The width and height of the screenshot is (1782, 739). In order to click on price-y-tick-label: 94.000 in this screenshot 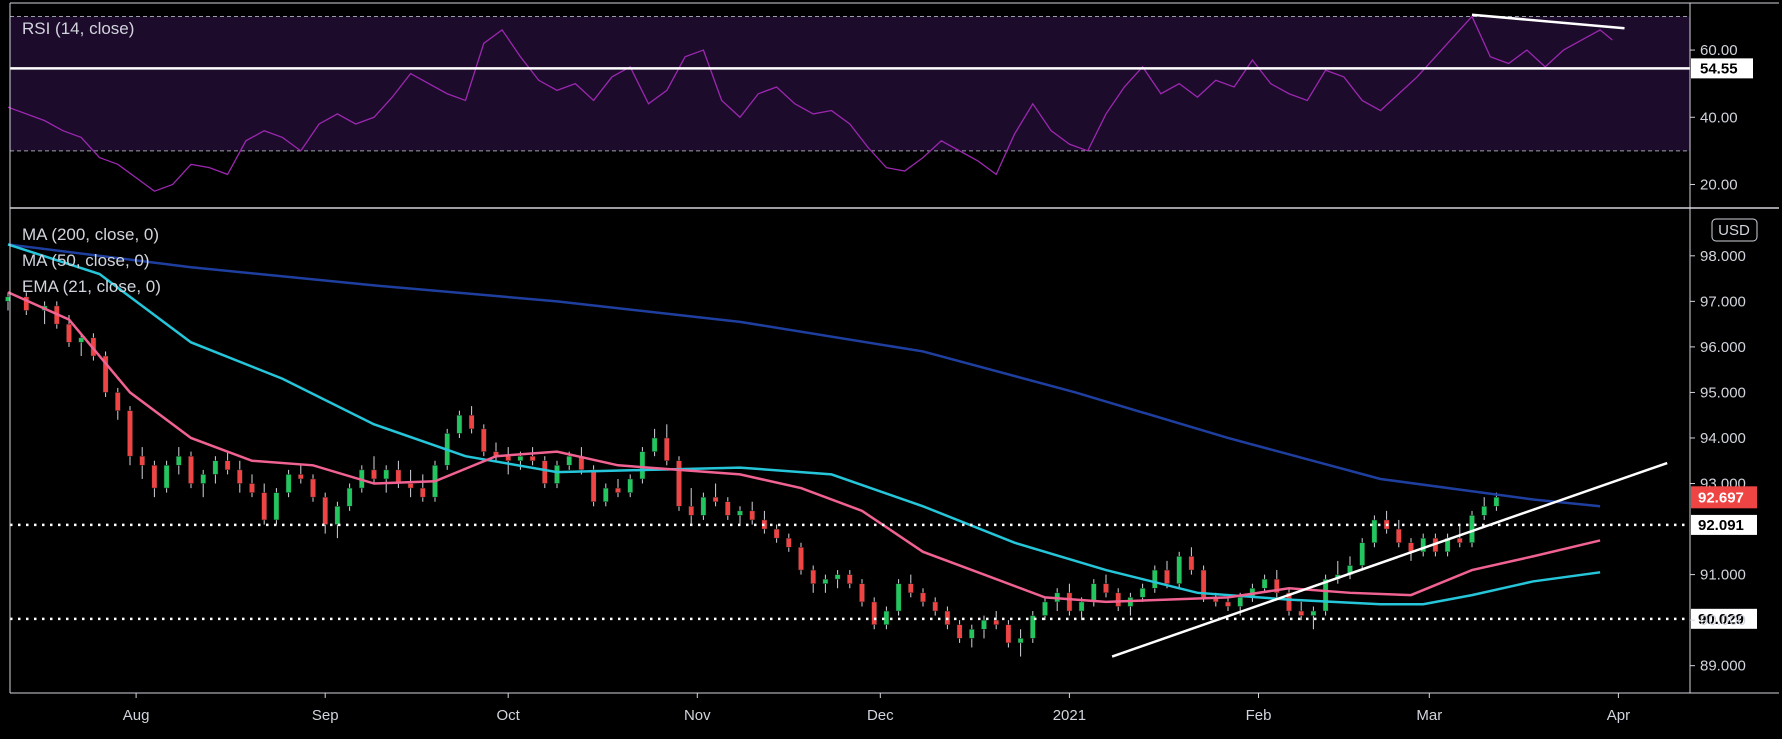, I will do `click(1723, 438)`.